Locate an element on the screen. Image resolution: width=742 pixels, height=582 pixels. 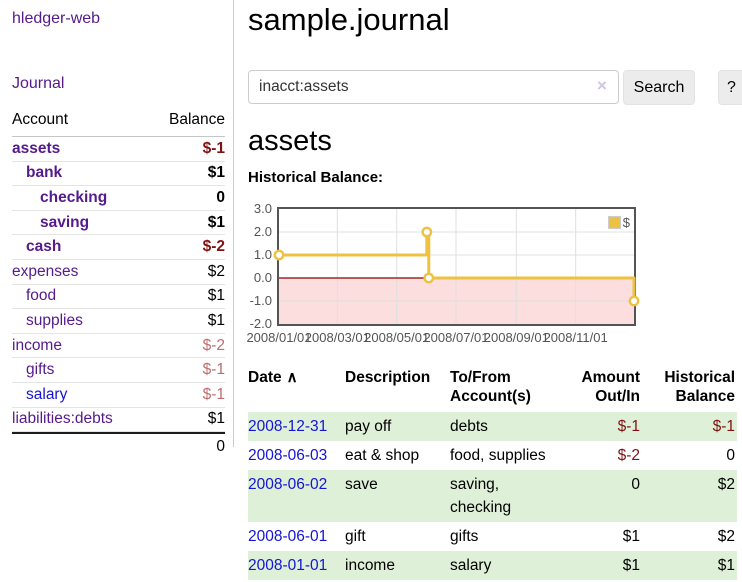
transaction-amount: 0 is located at coordinates (635, 484).